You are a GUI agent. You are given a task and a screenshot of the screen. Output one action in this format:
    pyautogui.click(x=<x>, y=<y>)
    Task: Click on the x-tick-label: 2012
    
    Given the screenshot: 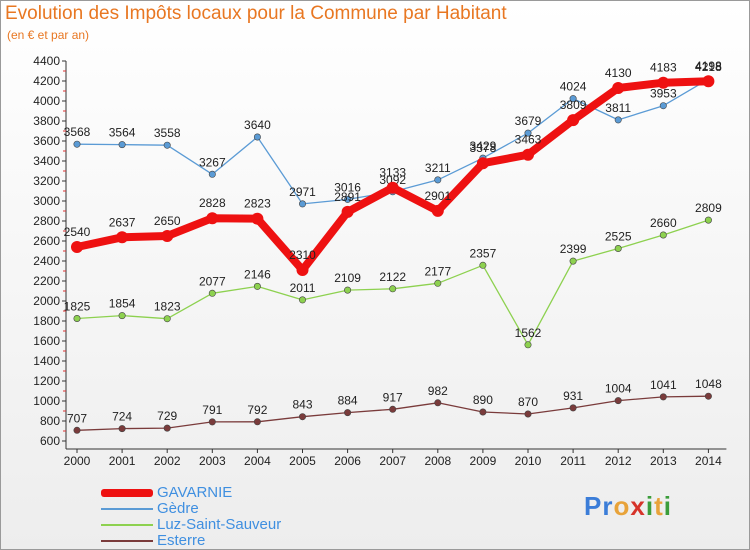 What is the action you would take?
    pyautogui.click(x=618, y=461)
    